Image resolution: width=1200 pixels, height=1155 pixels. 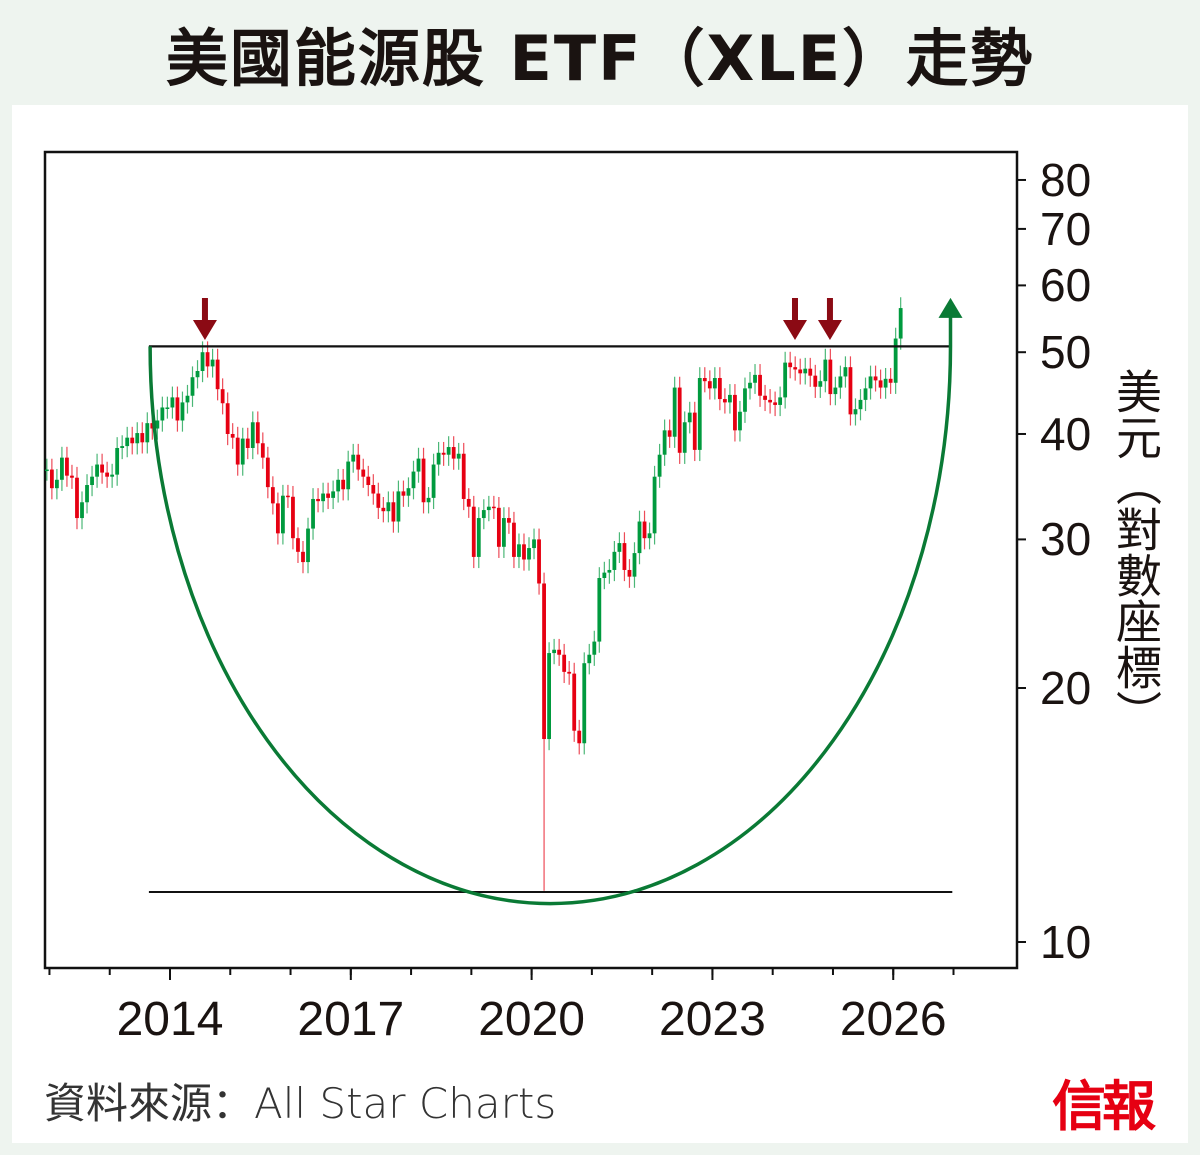 I want to click on y-tick-label: 80, so click(x=1066, y=179).